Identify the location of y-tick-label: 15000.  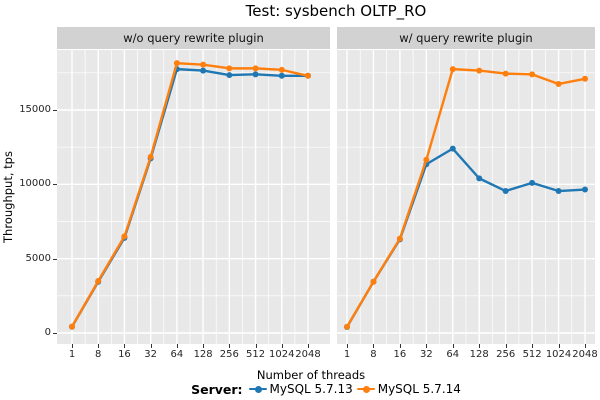
(35, 109).